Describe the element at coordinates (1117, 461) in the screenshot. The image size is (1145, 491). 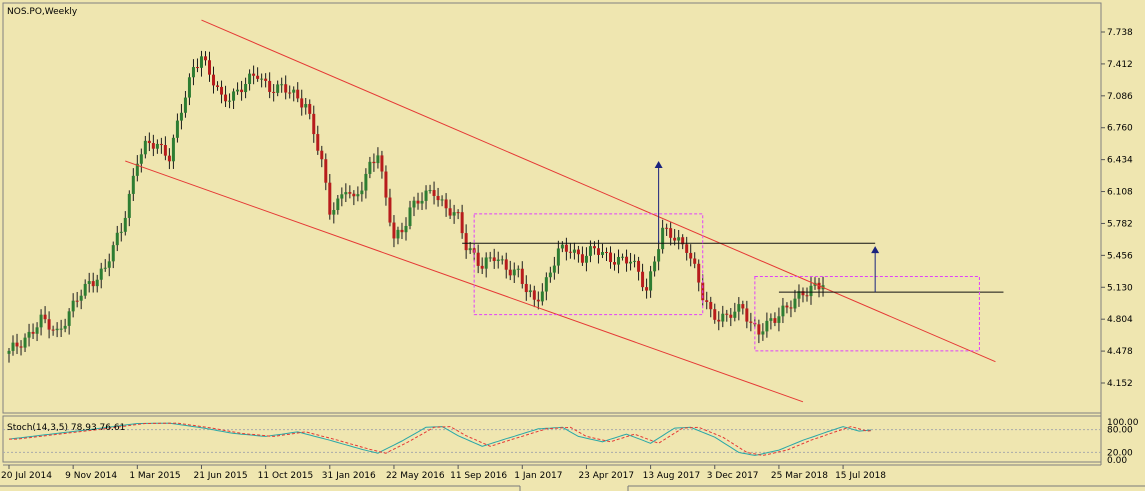
I see `stochastic-axis-label: 0.00` at that location.